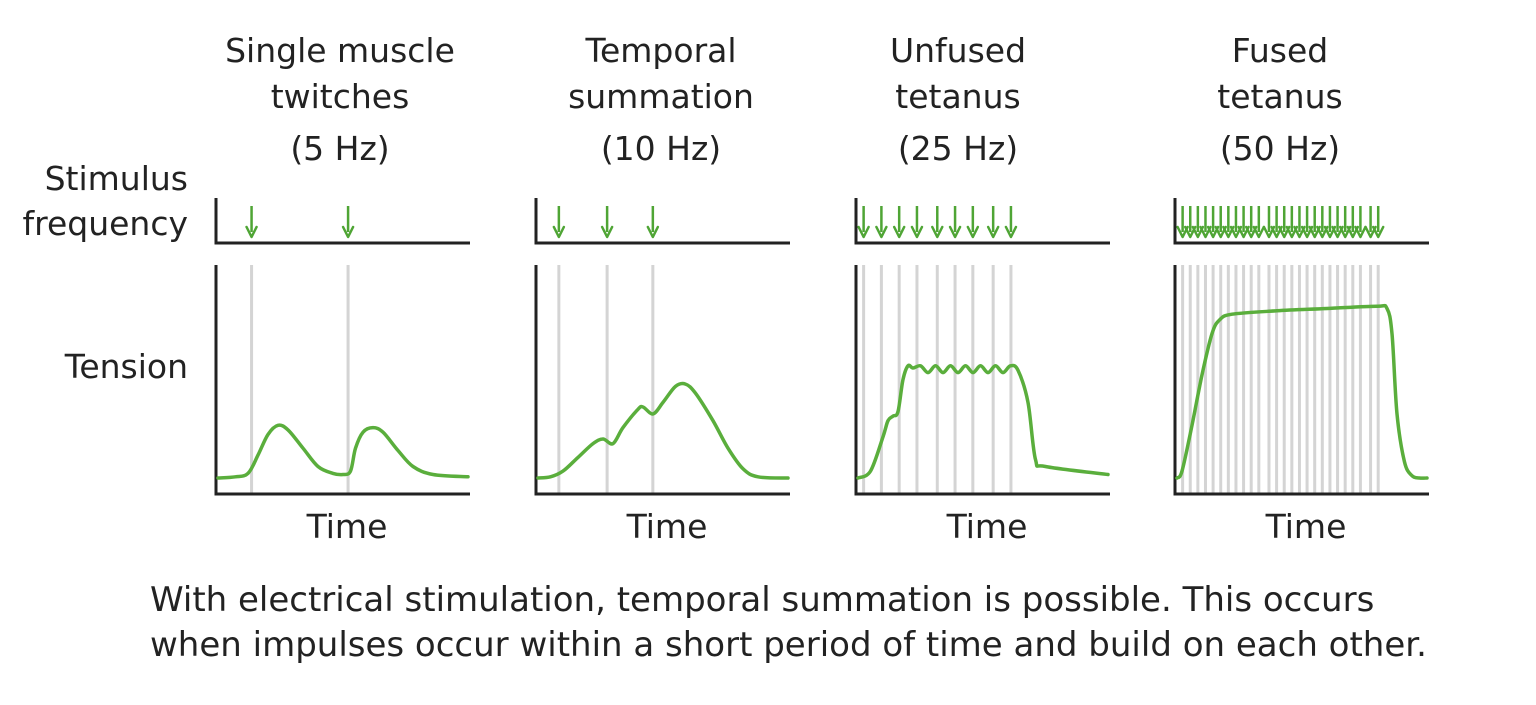 This screenshot has width=1536, height=705. What do you see at coordinates (660, 50) in the screenshot?
I see `panel-title-line: Temporal` at bounding box center [660, 50].